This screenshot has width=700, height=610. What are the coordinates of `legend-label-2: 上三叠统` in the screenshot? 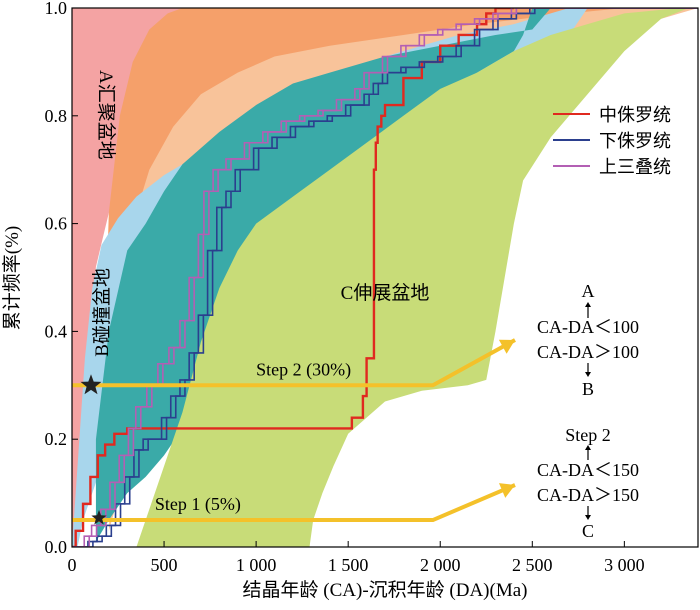 It's located at (635, 167).